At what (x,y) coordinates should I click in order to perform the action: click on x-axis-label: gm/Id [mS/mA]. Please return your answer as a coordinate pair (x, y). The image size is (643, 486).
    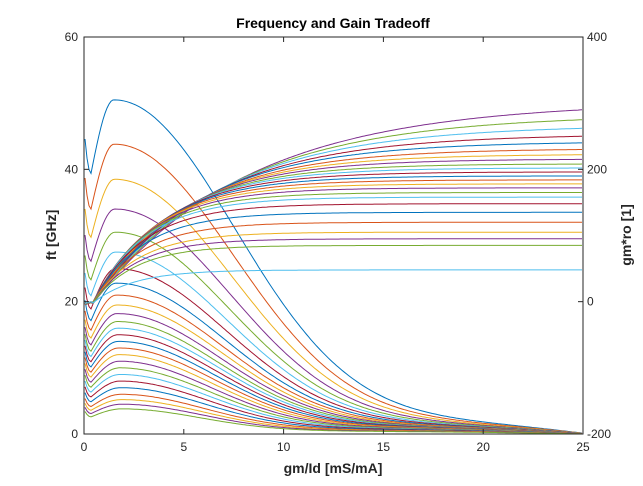
    Looking at the image, I should click on (333, 468).